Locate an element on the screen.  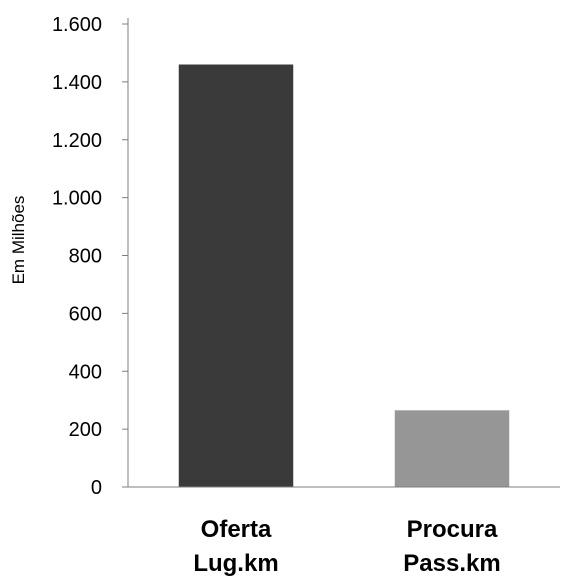
bar-procura is located at coordinates (452, 448).